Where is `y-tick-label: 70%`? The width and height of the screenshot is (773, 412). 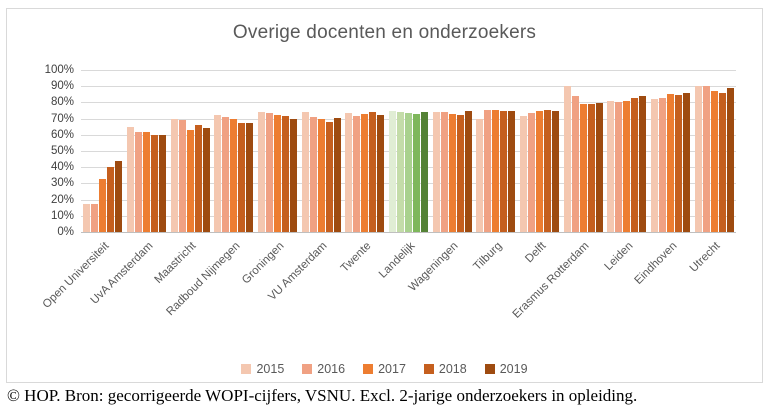 y-tick-label: 70% is located at coordinates (62, 118).